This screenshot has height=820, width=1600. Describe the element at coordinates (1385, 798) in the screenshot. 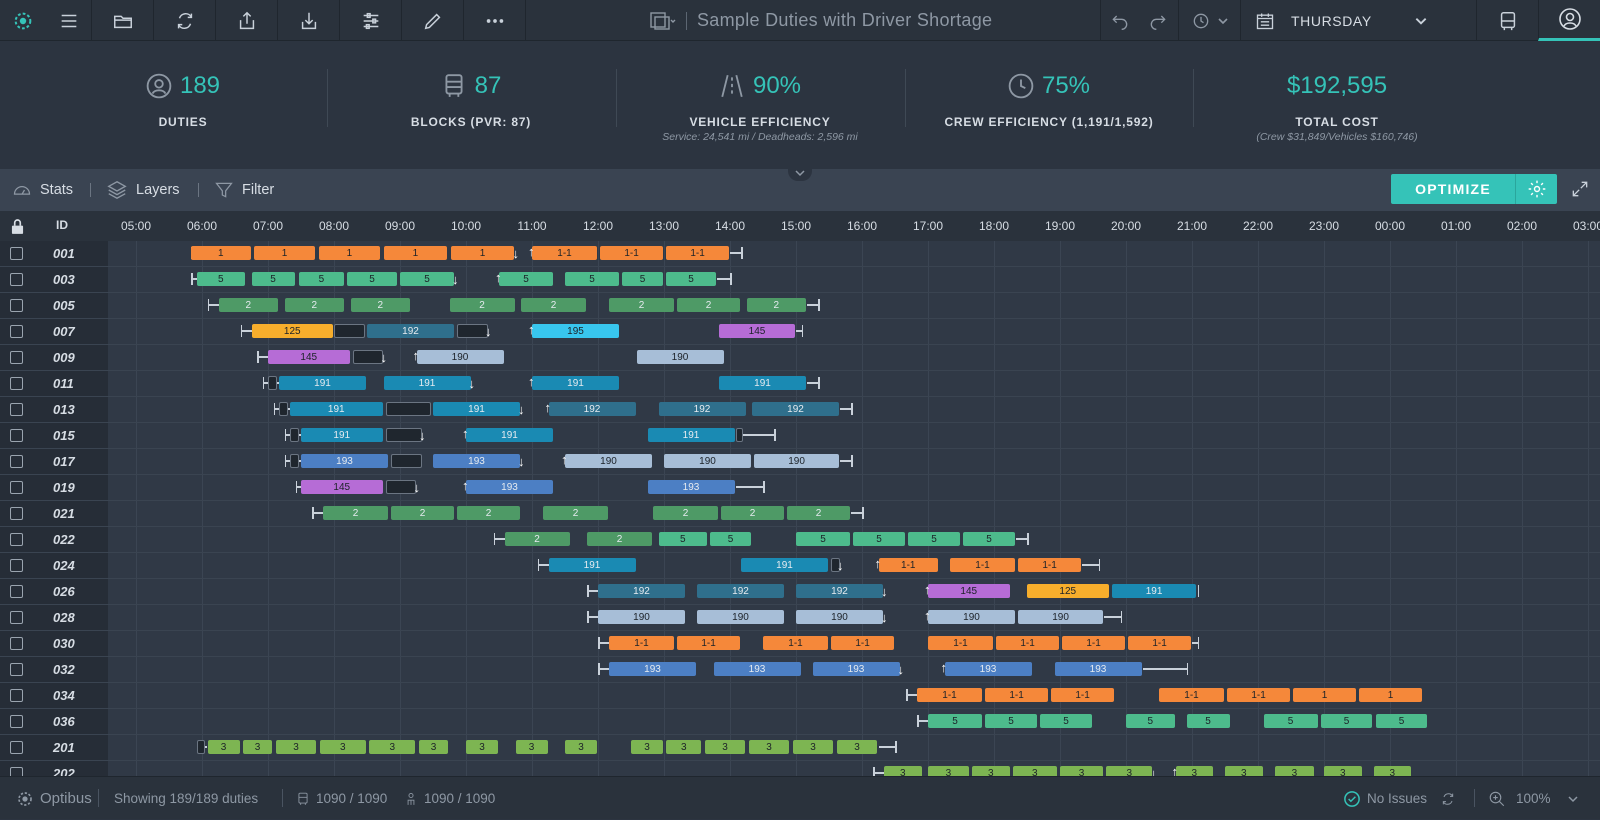

I see `issues-indicator: No Issues` at that location.